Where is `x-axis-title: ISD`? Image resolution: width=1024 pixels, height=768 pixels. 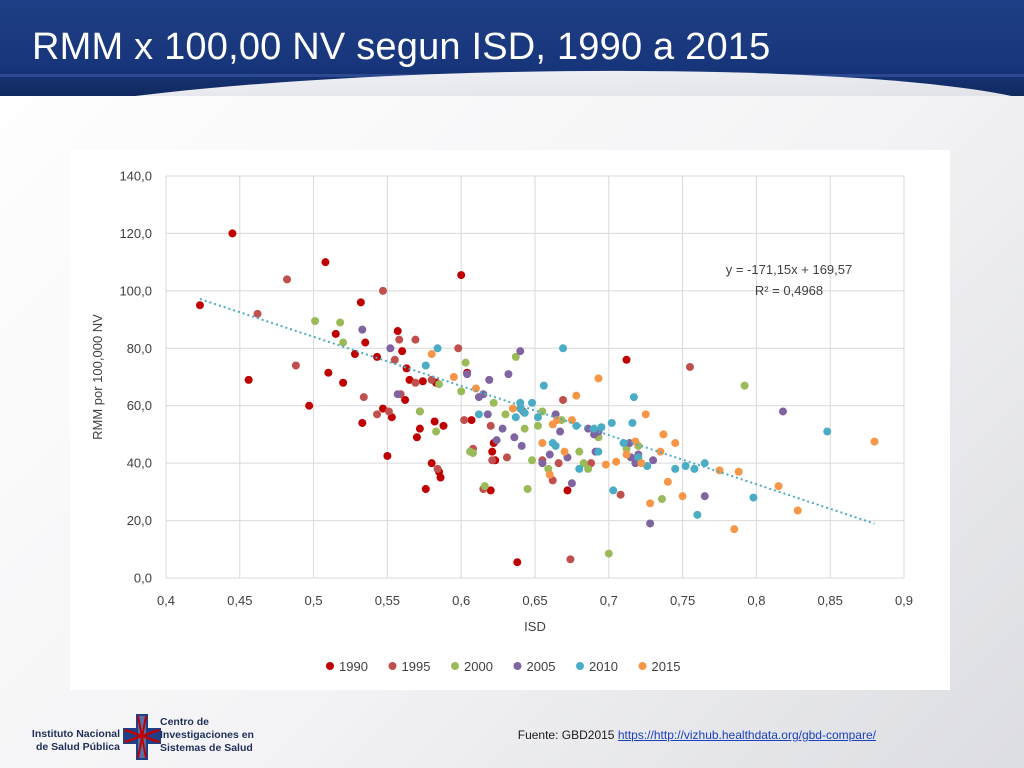 x-axis-title: ISD is located at coordinates (535, 626).